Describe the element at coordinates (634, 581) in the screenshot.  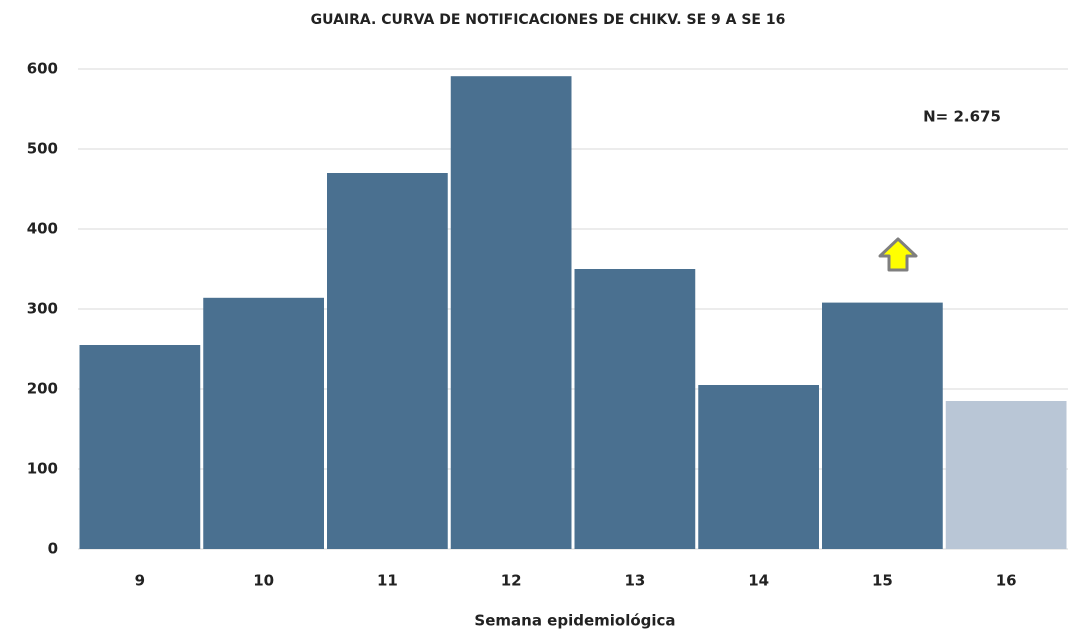
I see `x-tick-label: 13` at that location.